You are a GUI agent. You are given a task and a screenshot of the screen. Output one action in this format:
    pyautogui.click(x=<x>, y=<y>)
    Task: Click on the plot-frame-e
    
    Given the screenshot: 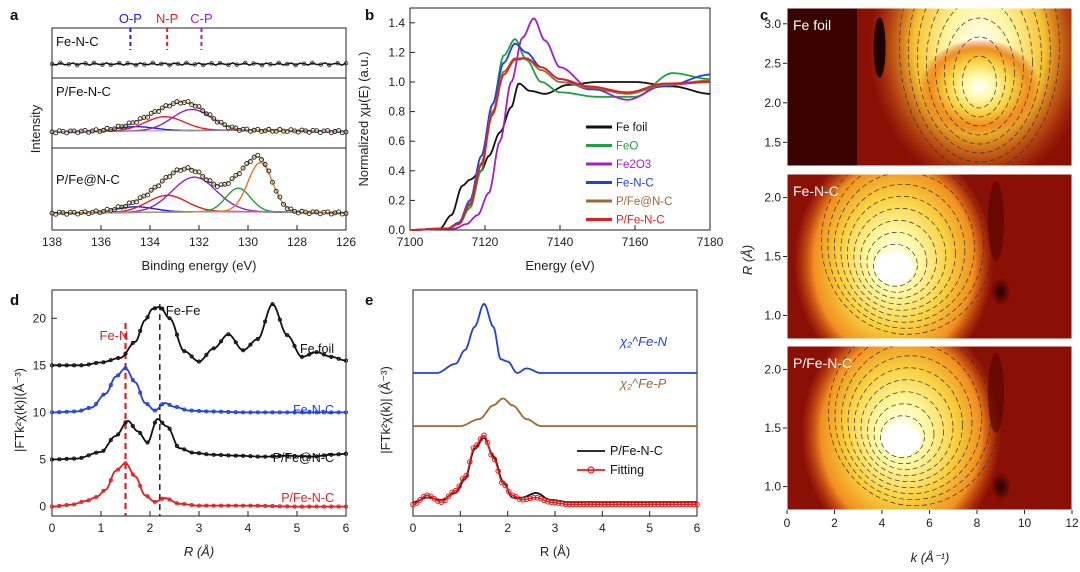 What is the action you would take?
    pyautogui.click(x=555, y=403)
    